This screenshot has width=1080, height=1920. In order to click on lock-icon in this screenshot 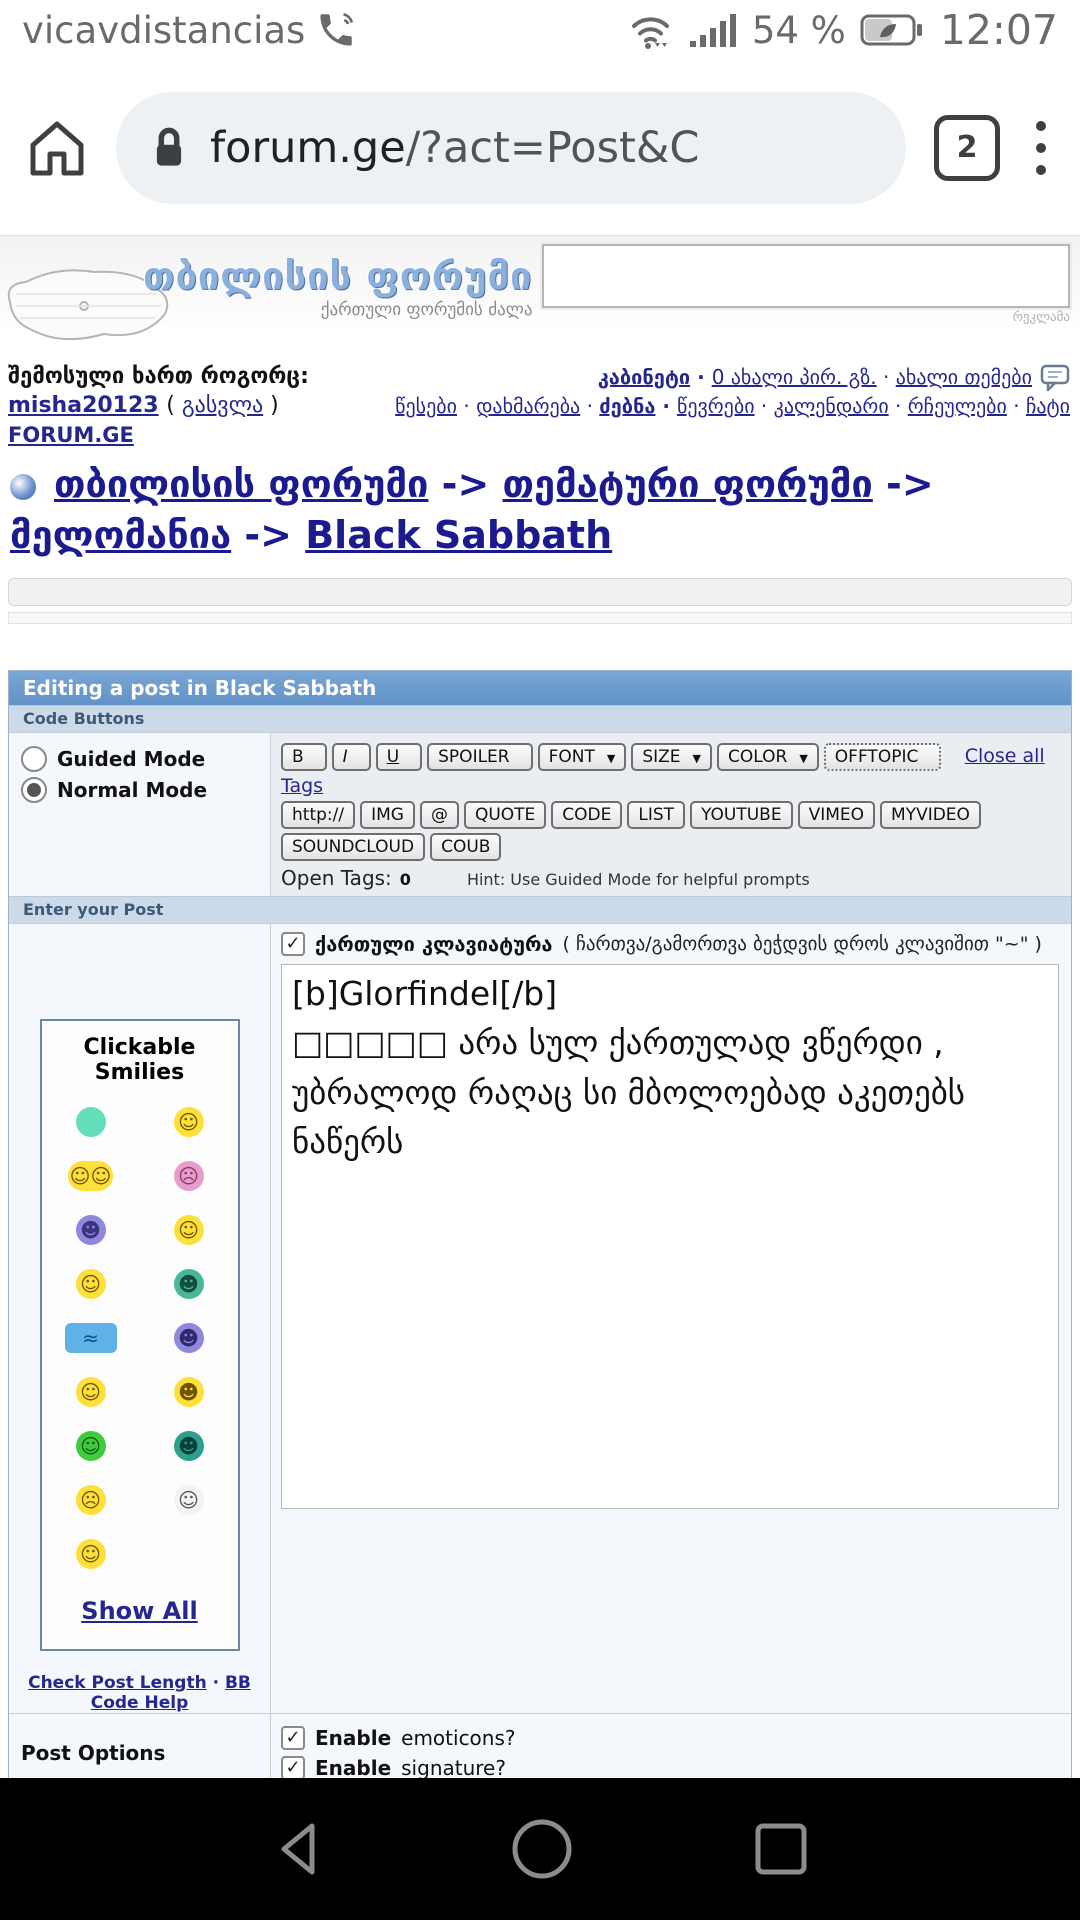, I will do `click(169, 146)`.